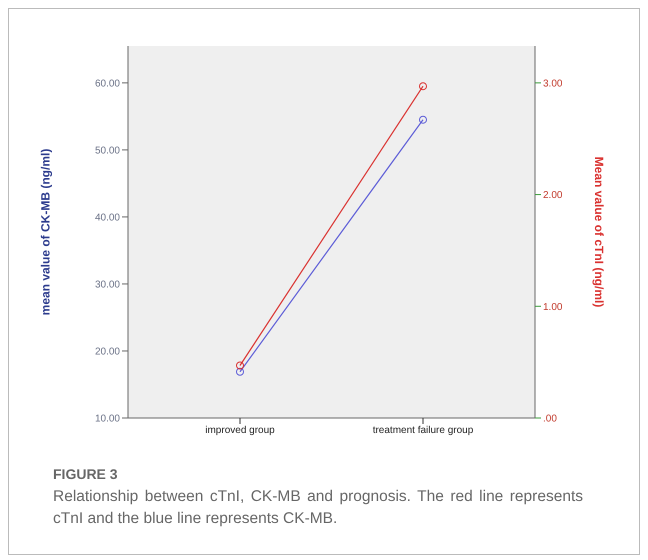 The width and height of the screenshot is (648, 560). What do you see at coordinates (423, 430) in the screenshot?
I see `x-tick-label: treatment failure group` at bounding box center [423, 430].